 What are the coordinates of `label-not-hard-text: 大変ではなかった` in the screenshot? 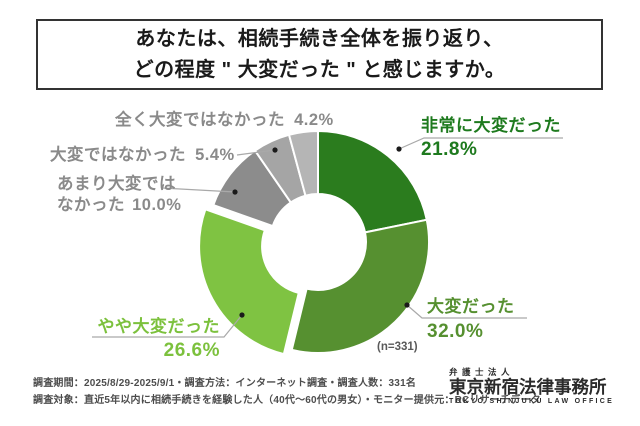 It's located at (118, 155).